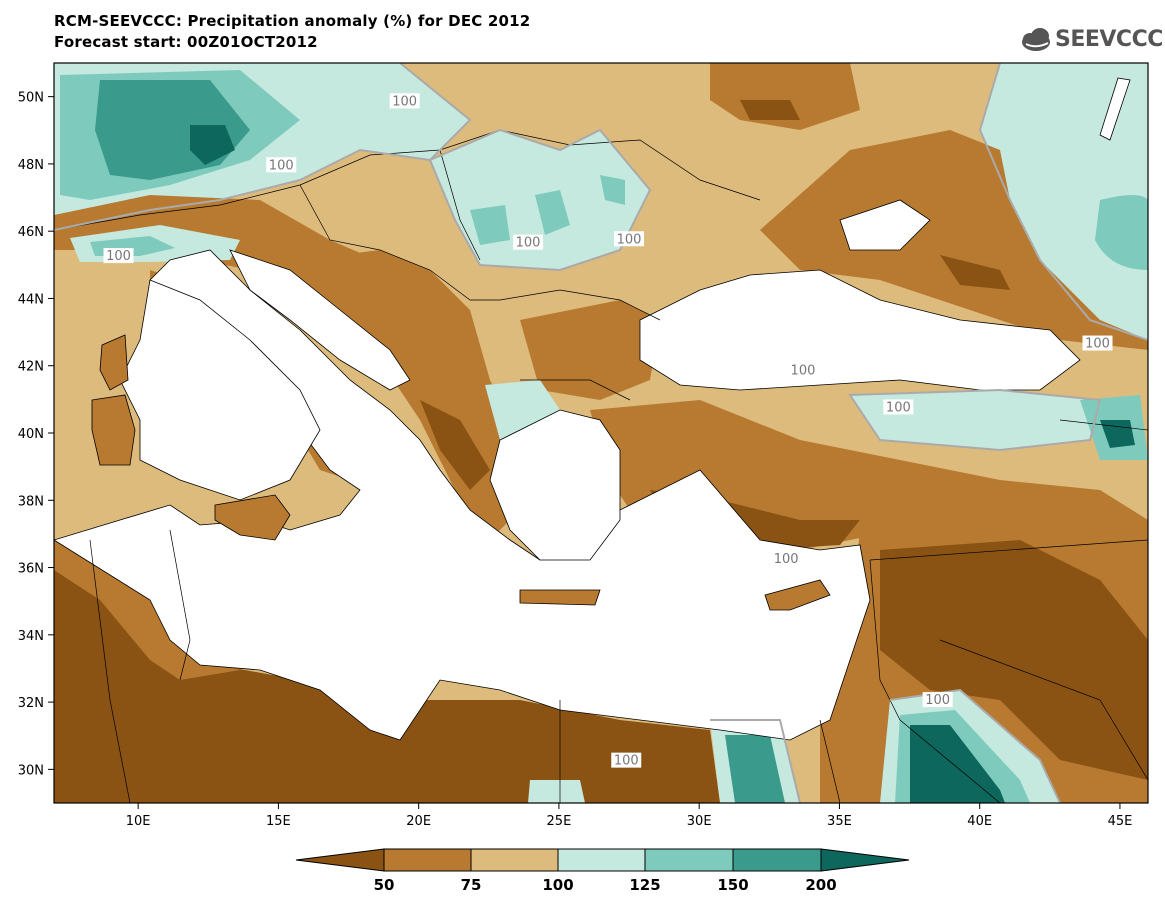 This screenshot has width=1165, height=907. What do you see at coordinates (212, 145) in the screenshot?
I see `field-gt200-central-europe` at bounding box center [212, 145].